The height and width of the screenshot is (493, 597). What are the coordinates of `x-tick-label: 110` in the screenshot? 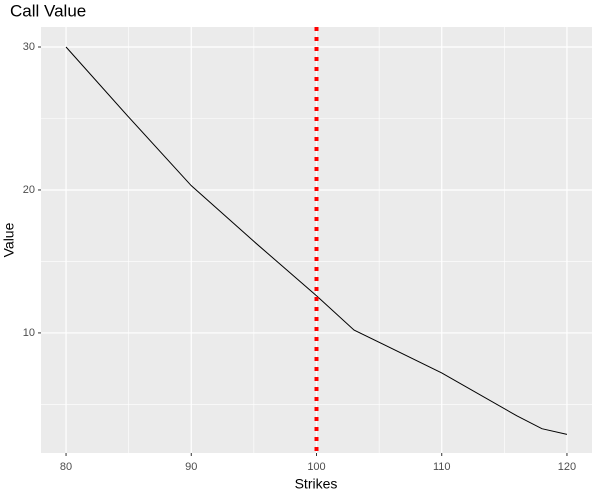 It's located at (442, 467).